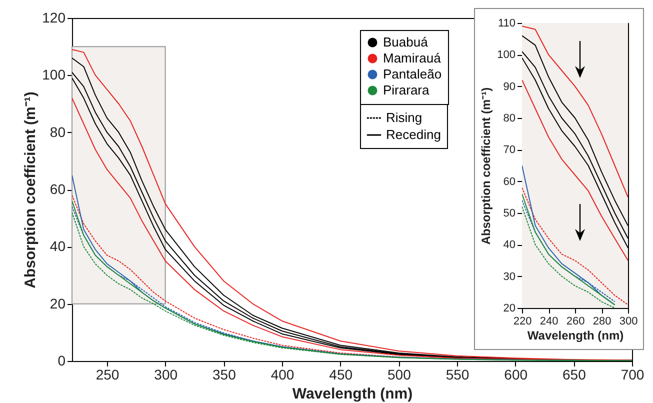  What do you see at coordinates (509, 276) in the screenshot?
I see `y-tick-label: 30` at bounding box center [509, 276].